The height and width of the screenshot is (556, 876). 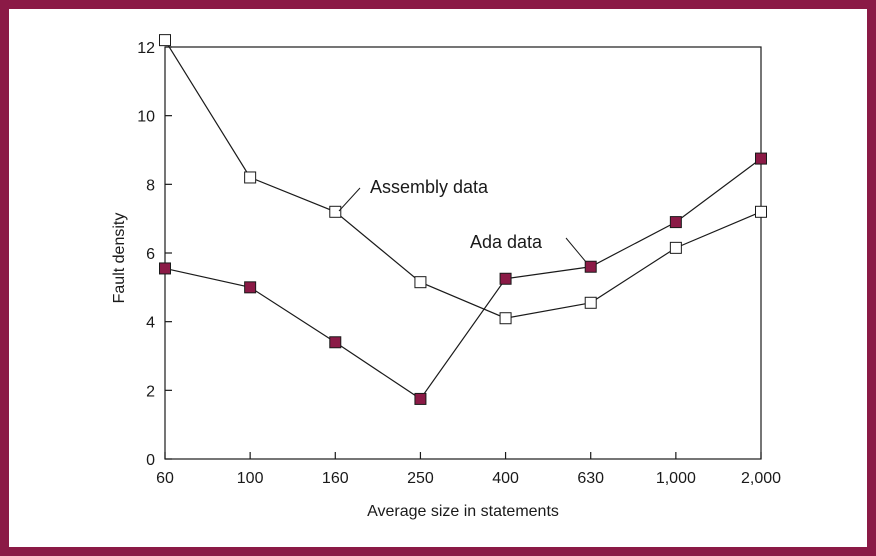 I want to click on x-tick-label: 1,000, so click(x=676, y=478).